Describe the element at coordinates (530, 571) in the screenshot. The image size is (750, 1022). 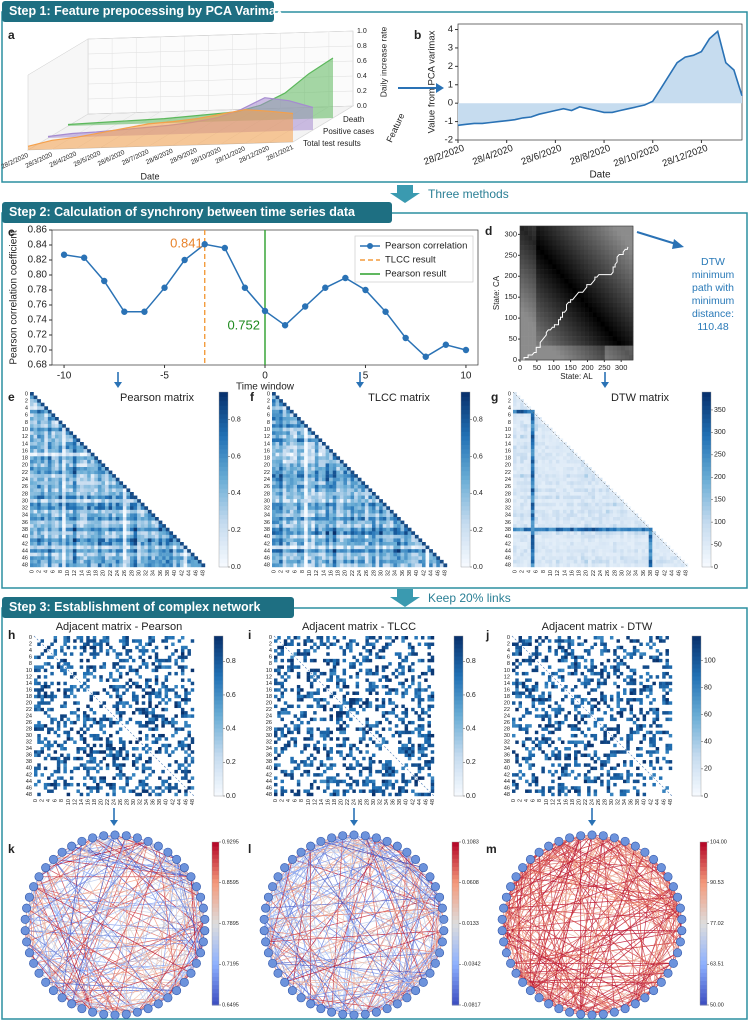
I see `x-tick-label: 4` at that location.